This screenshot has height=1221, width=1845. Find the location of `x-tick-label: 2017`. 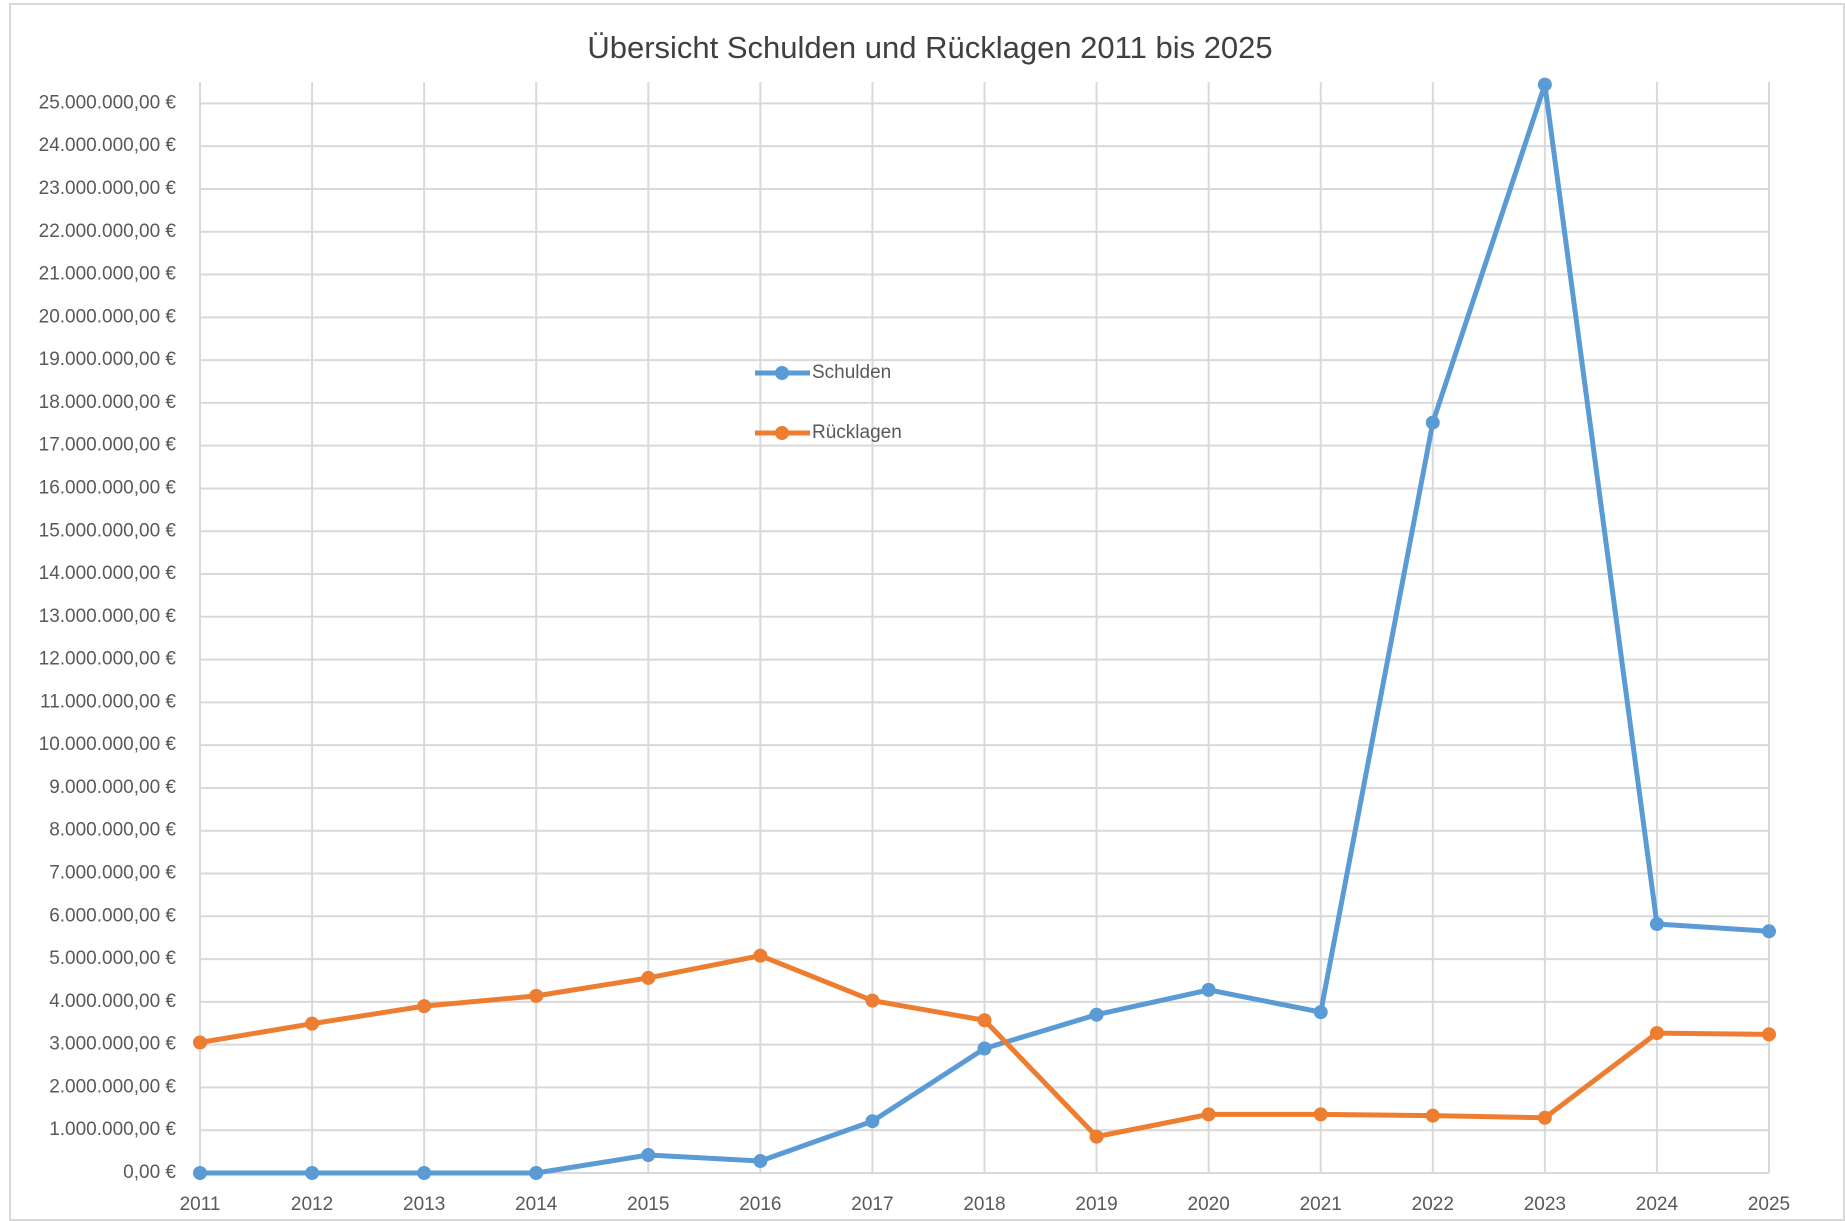

x-tick-label: 2017 is located at coordinates (872, 1204).